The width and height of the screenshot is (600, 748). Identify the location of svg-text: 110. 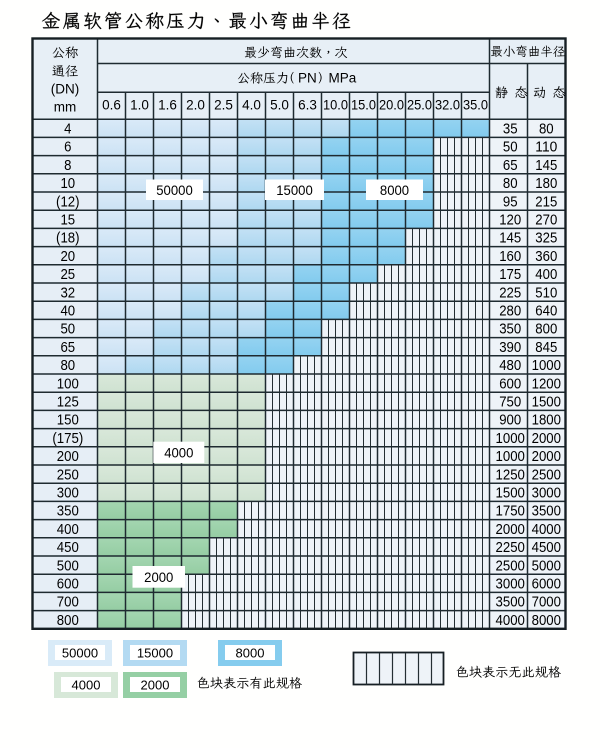
(546, 148).